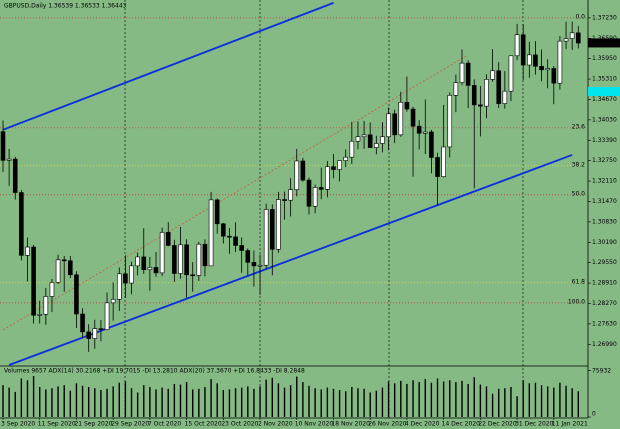  I want to click on x-tick-label: 23 Oct 2020, so click(239, 424).